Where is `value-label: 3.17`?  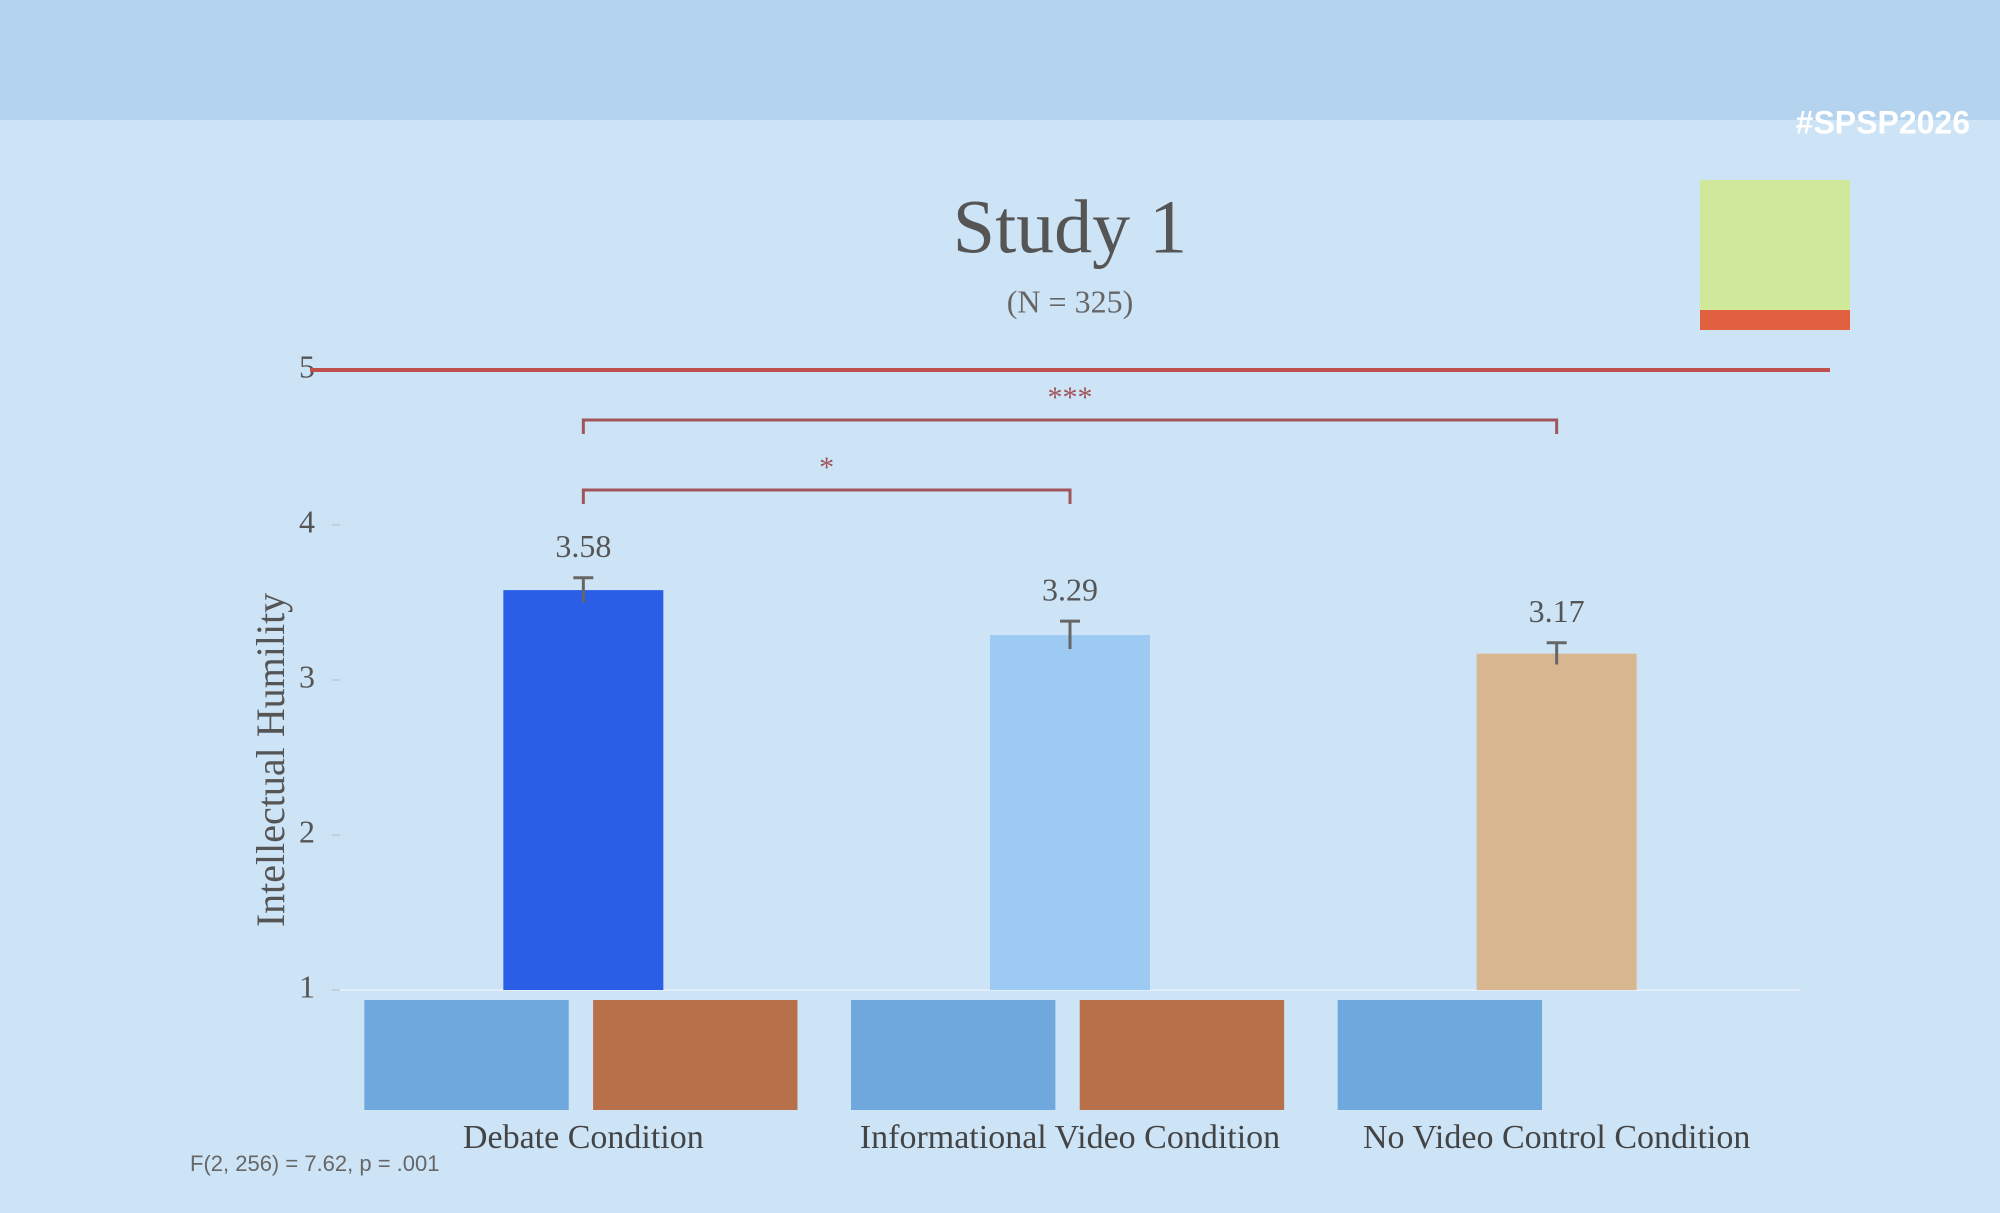 value-label: 3.17 is located at coordinates (1557, 611).